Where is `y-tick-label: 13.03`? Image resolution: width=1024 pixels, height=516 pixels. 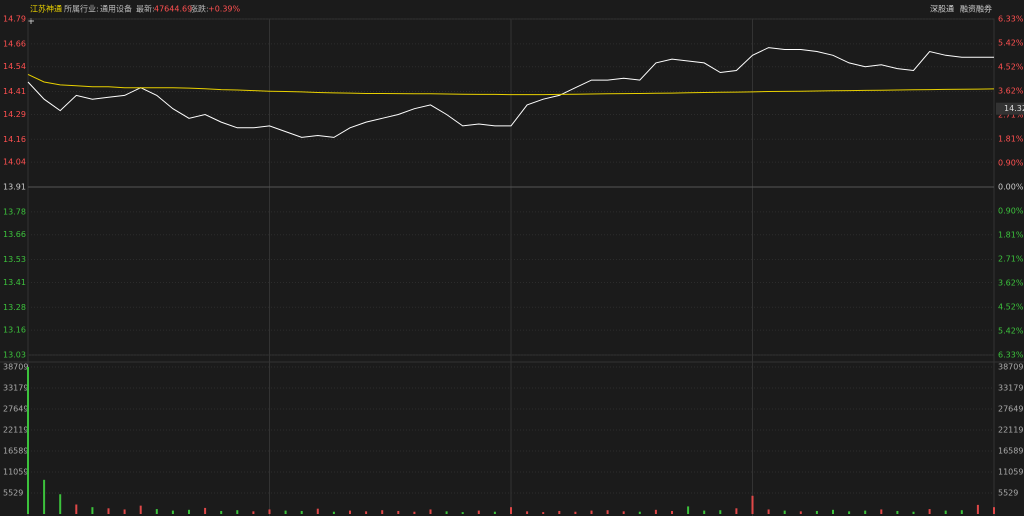 y-tick-label: 13.03 is located at coordinates (14, 355).